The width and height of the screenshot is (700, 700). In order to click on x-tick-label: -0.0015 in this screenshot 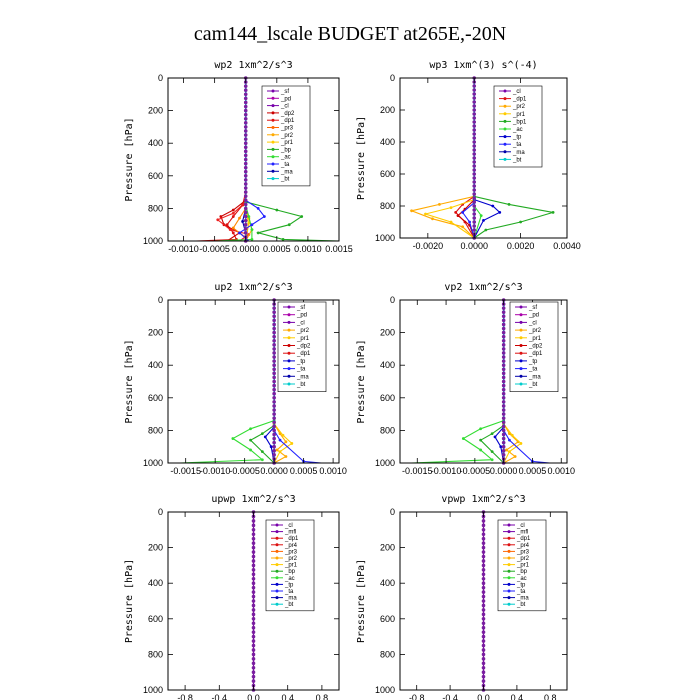, I will do `click(185, 471)`.